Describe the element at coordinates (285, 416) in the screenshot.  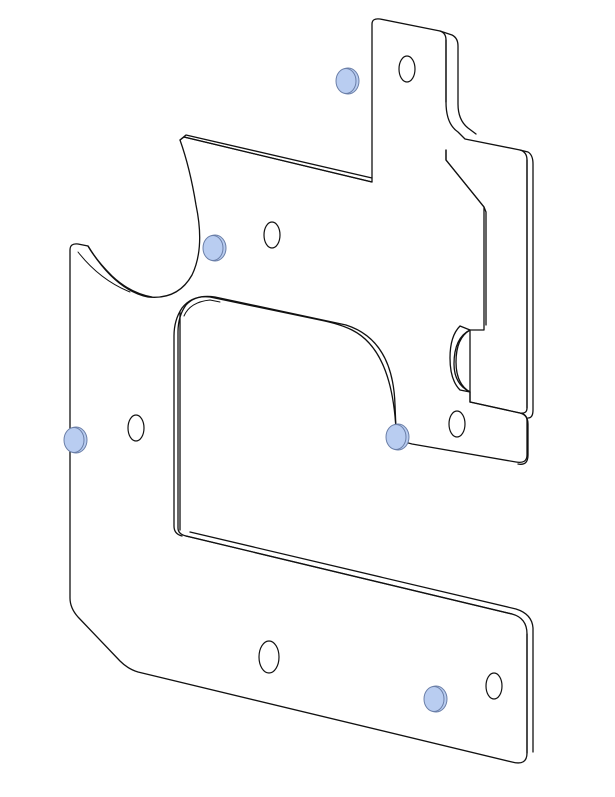
I see `cutout-inner-wall` at that location.